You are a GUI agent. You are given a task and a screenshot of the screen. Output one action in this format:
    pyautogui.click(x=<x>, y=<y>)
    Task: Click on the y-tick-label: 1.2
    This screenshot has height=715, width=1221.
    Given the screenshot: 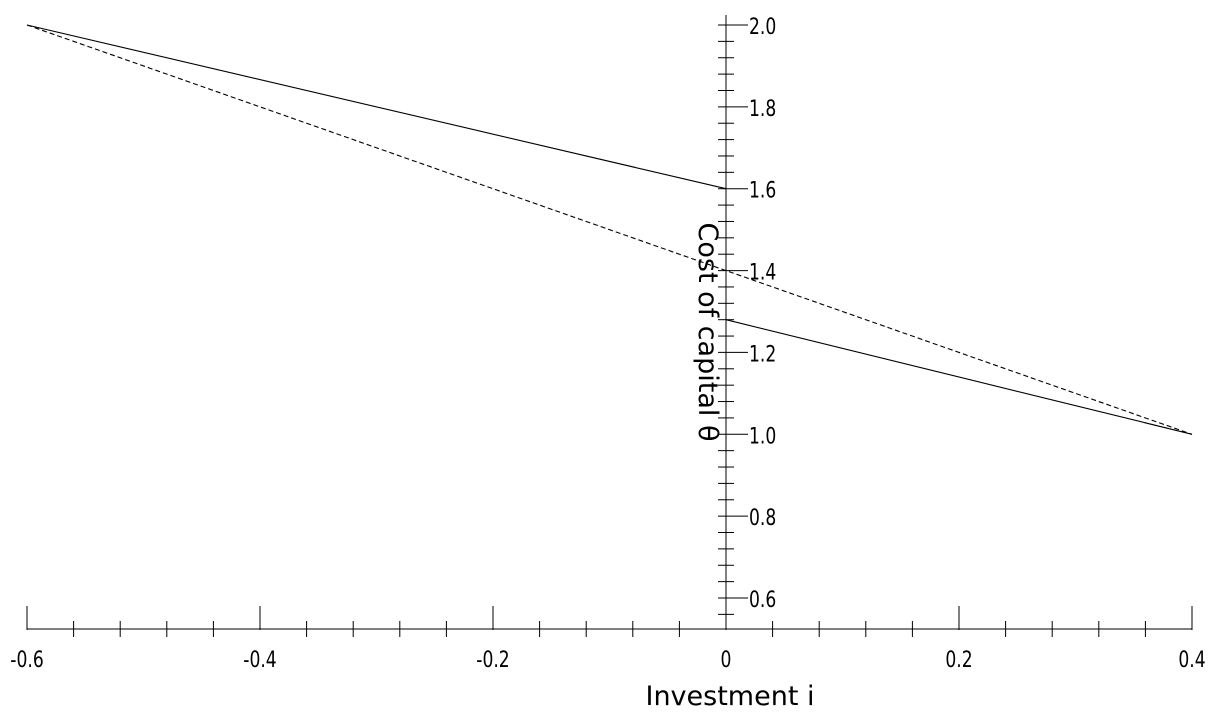 What is the action you would take?
    pyautogui.click(x=762, y=354)
    